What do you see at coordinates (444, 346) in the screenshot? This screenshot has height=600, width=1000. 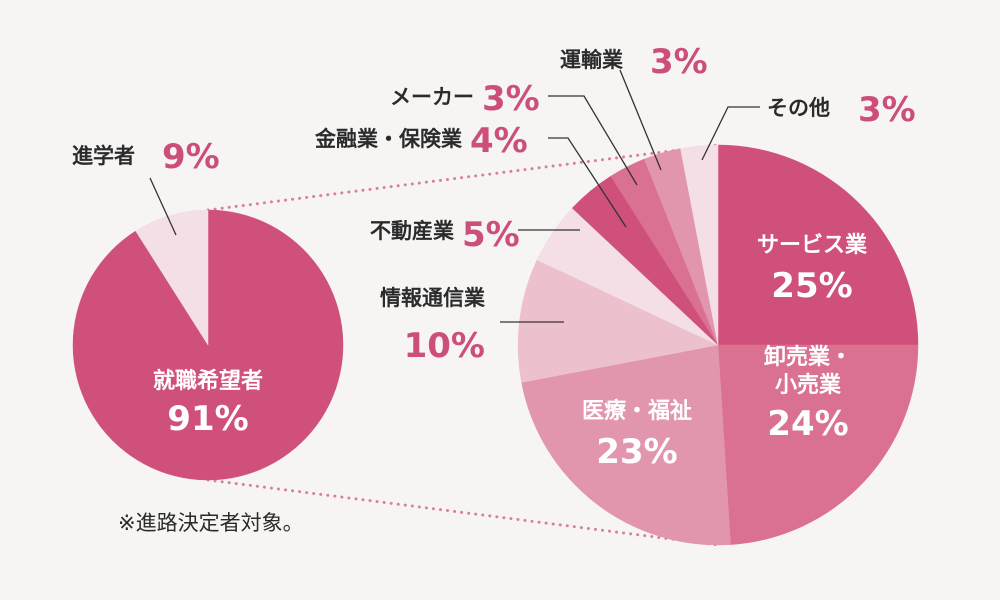 I see `pie2-slice-4-value: 10%` at bounding box center [444, 346].